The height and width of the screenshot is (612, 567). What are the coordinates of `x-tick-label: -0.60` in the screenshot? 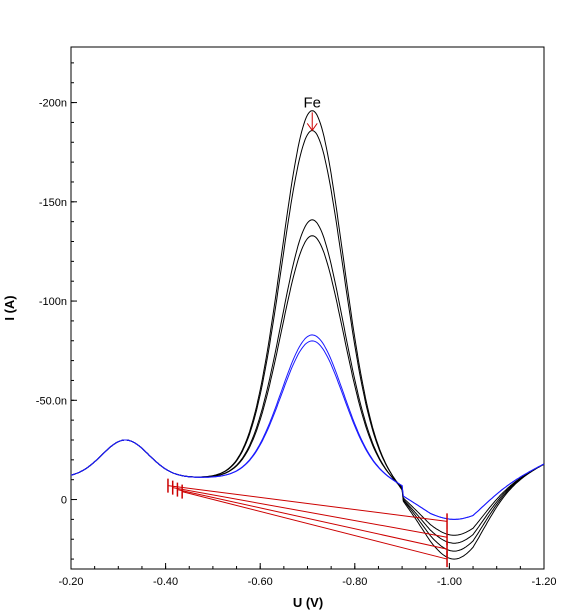 It's located at (260, 582).